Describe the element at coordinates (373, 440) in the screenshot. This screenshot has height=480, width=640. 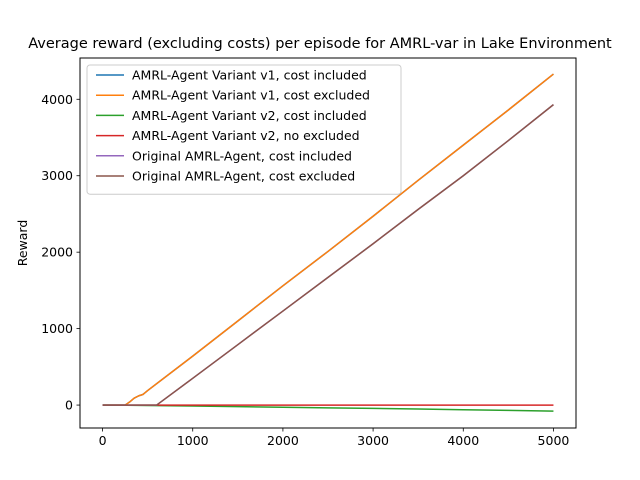
I see `x-tick-label-3: 3000` at that location.